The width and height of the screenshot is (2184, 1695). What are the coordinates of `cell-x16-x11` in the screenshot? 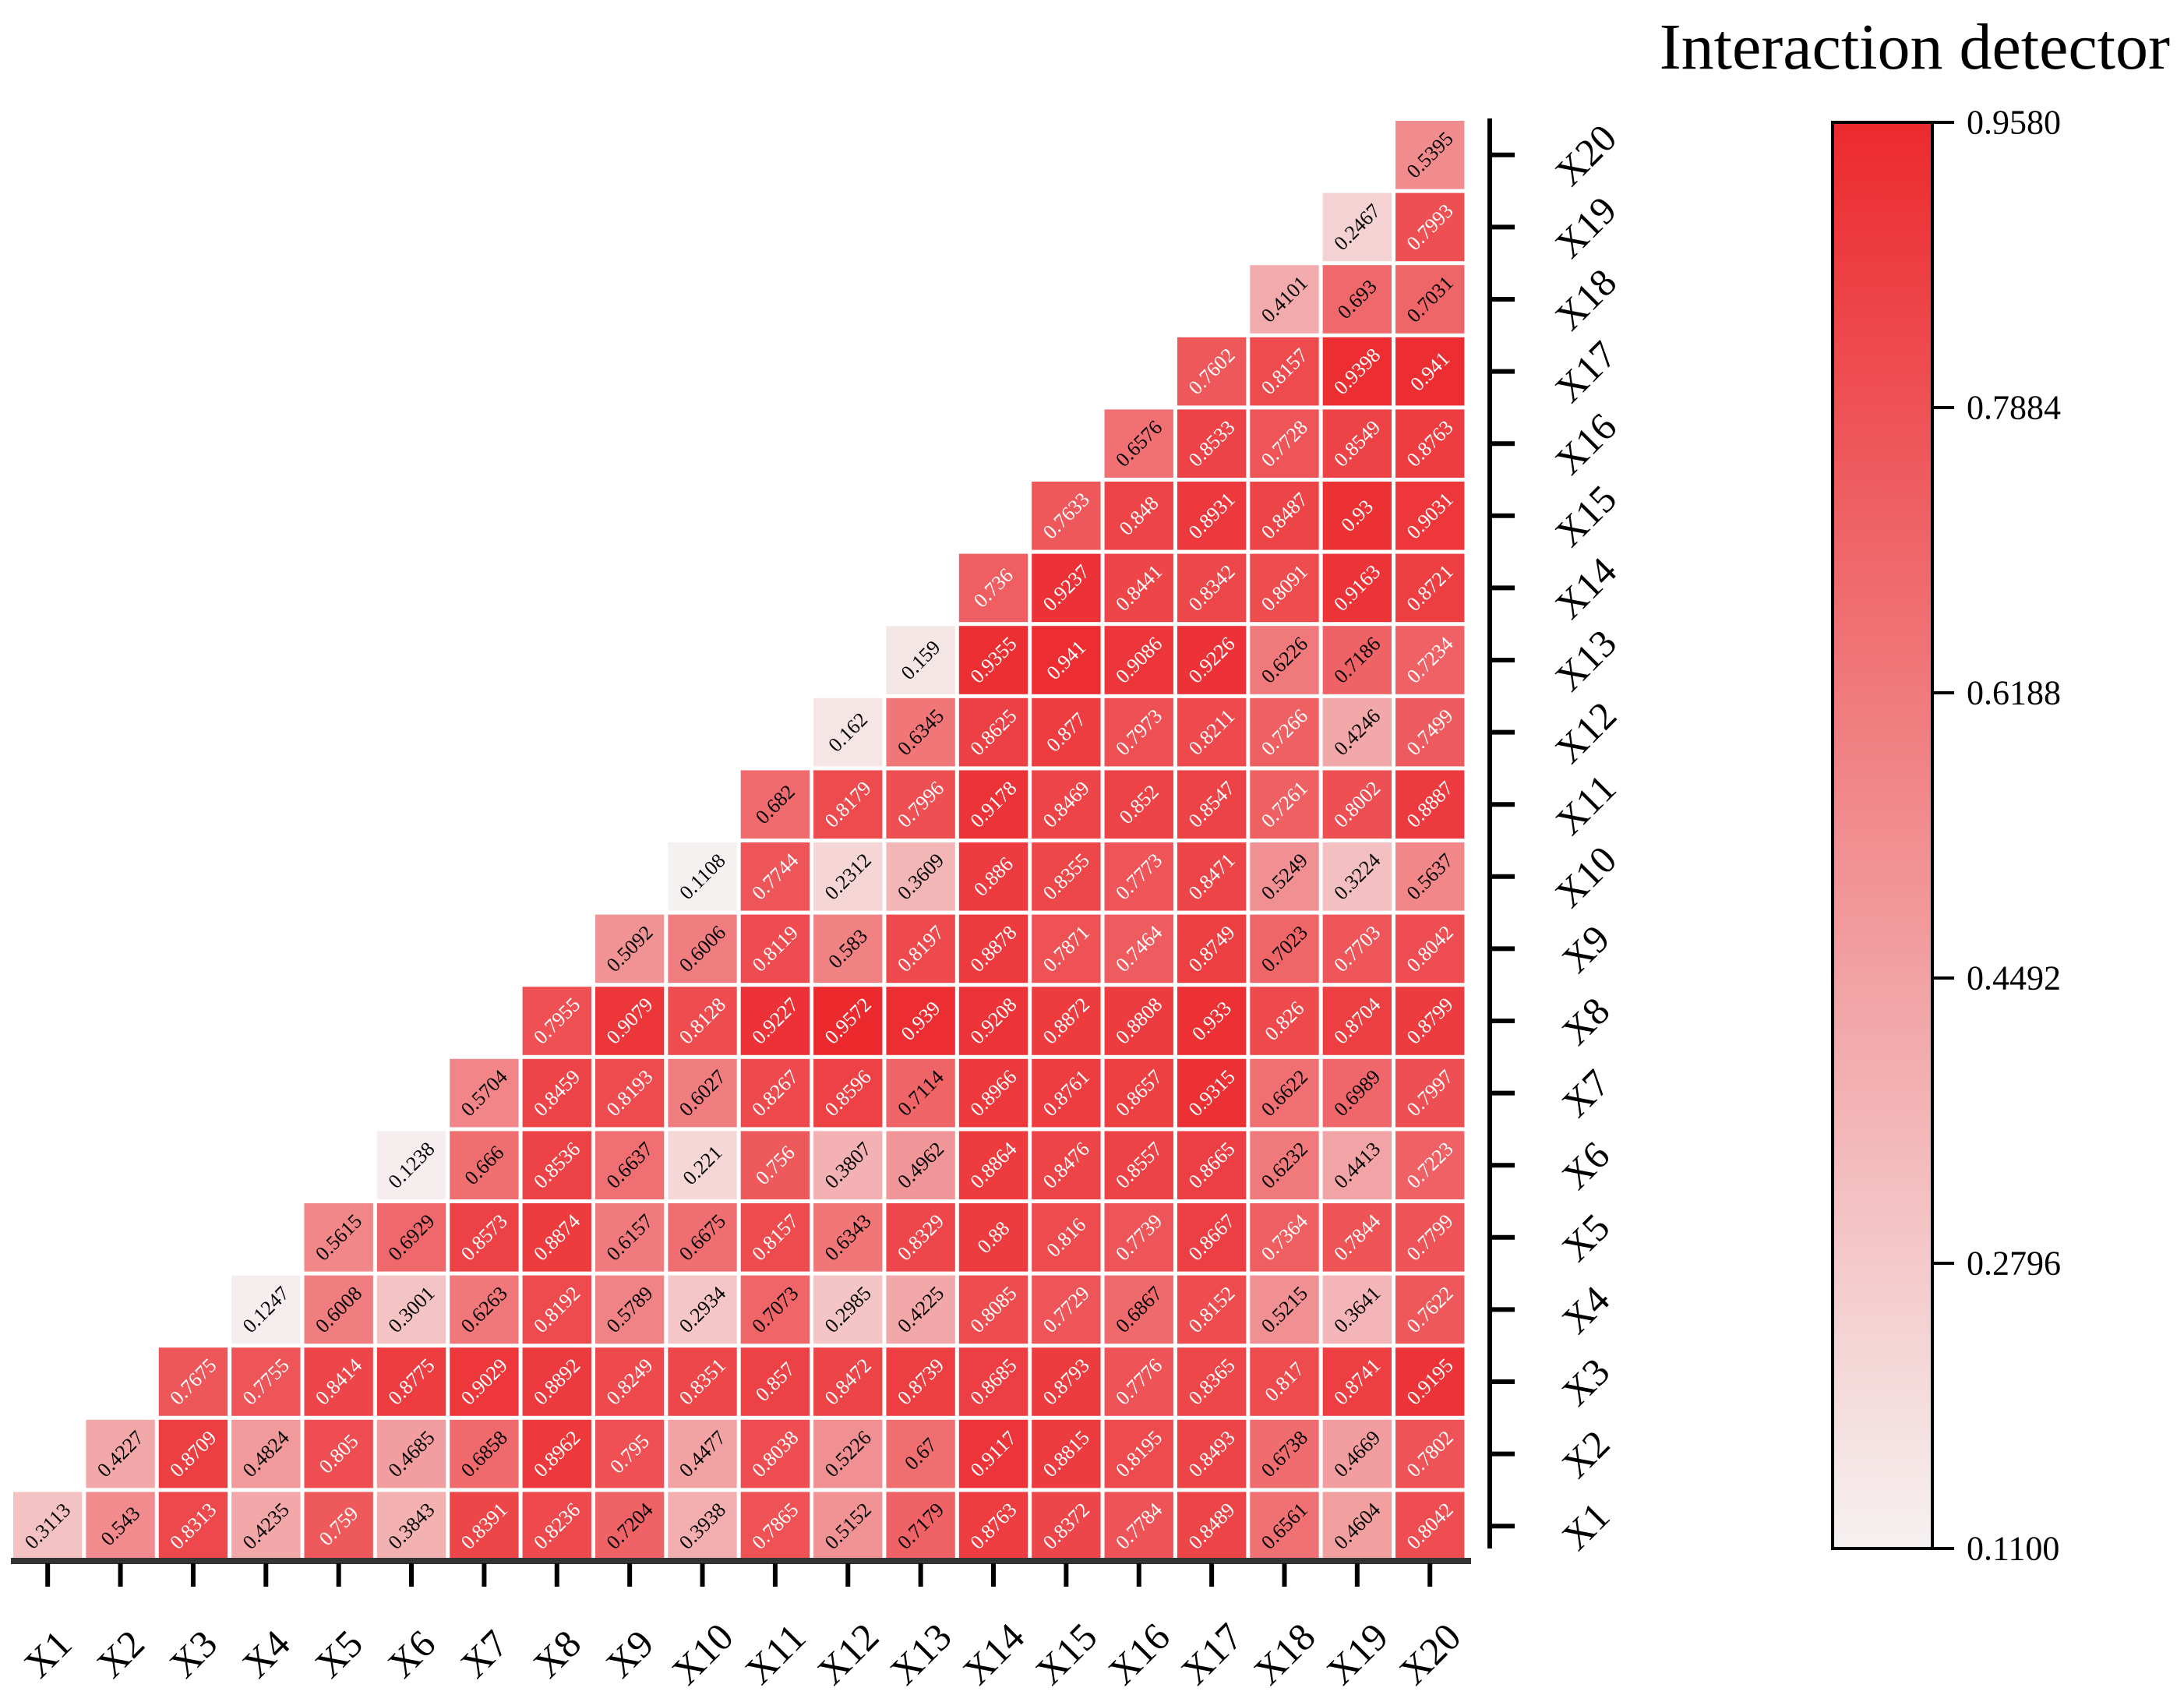 It's located at (1138, 804).